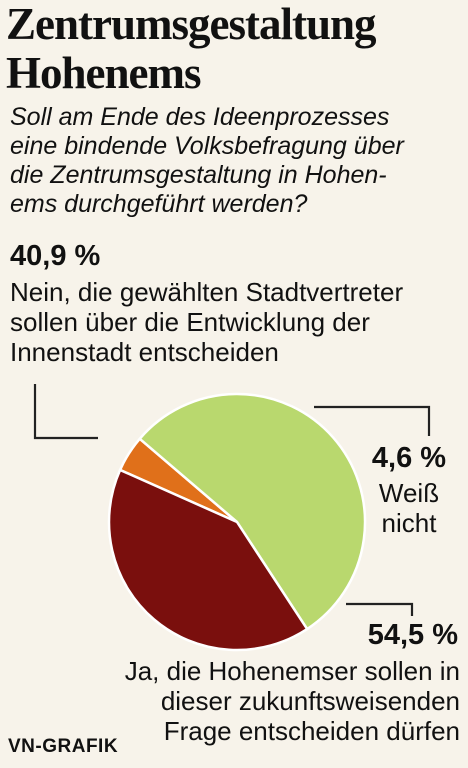 The width and height of the screenshot is (468, 768). Describe the element at coordinates (104, 73) in the screenshot. I see `title-line-2: Hohenems` at that location.